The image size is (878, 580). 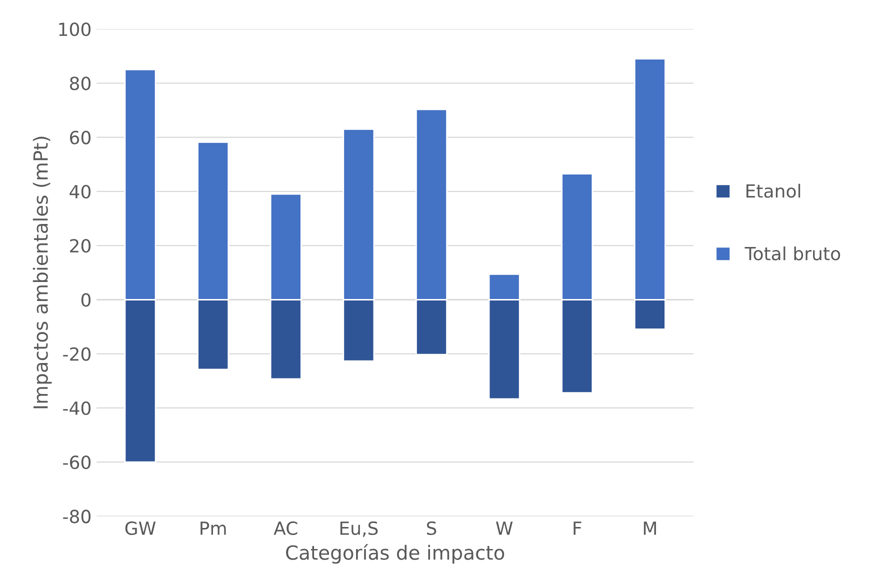 I want to click on y-tick-label: 20, so click(x=80, y=245).